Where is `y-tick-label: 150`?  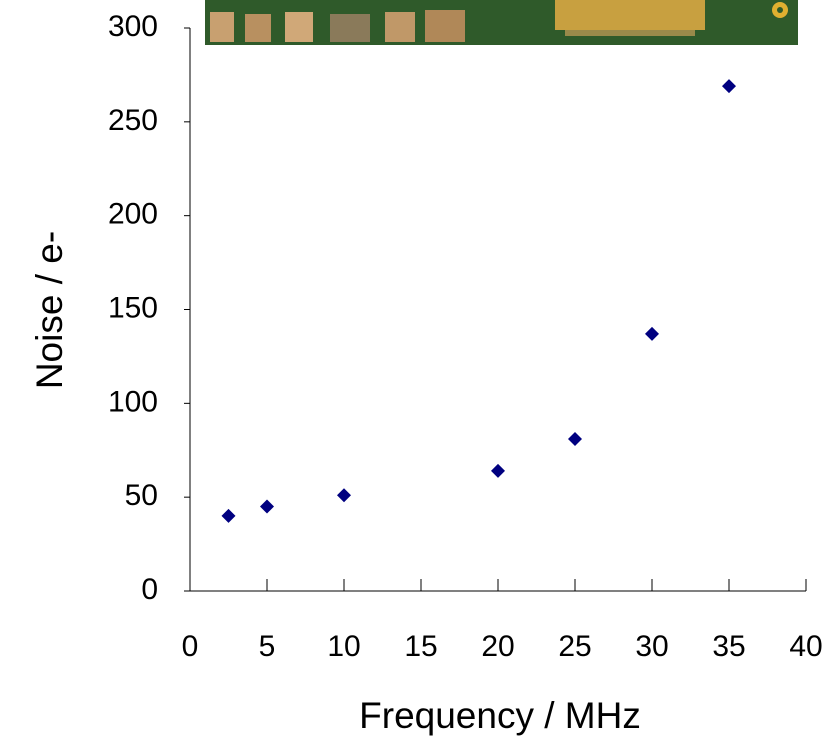 y-tick-label: 150 is located at coordinates (133, 307).